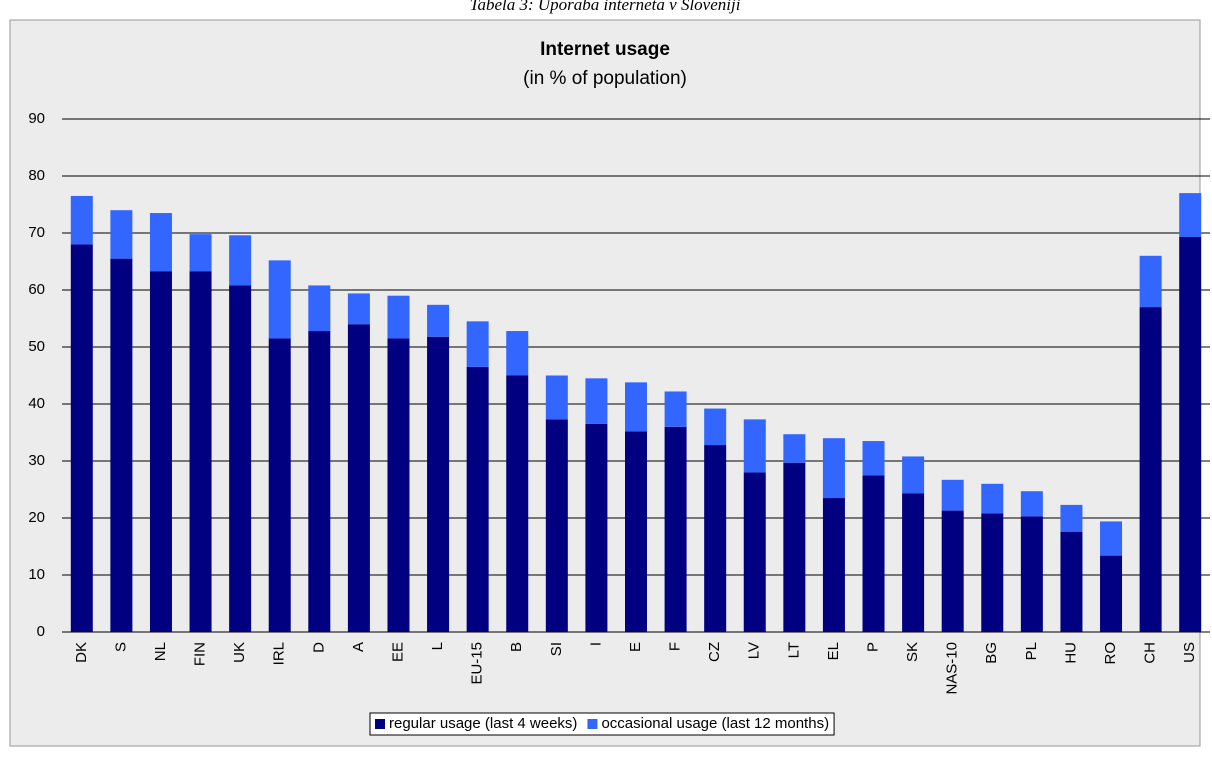 The width and height of the screenshot is (1212, 759). What do you see at coordinates (41, 631) in the screenshot?
I see `y-tick-label: 0` at bounding box center [41, 631].